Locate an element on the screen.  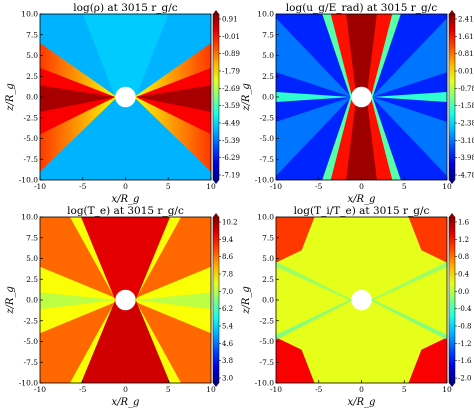
colorbar-tick-label: -0.786 is located at coordinates (466, 89).